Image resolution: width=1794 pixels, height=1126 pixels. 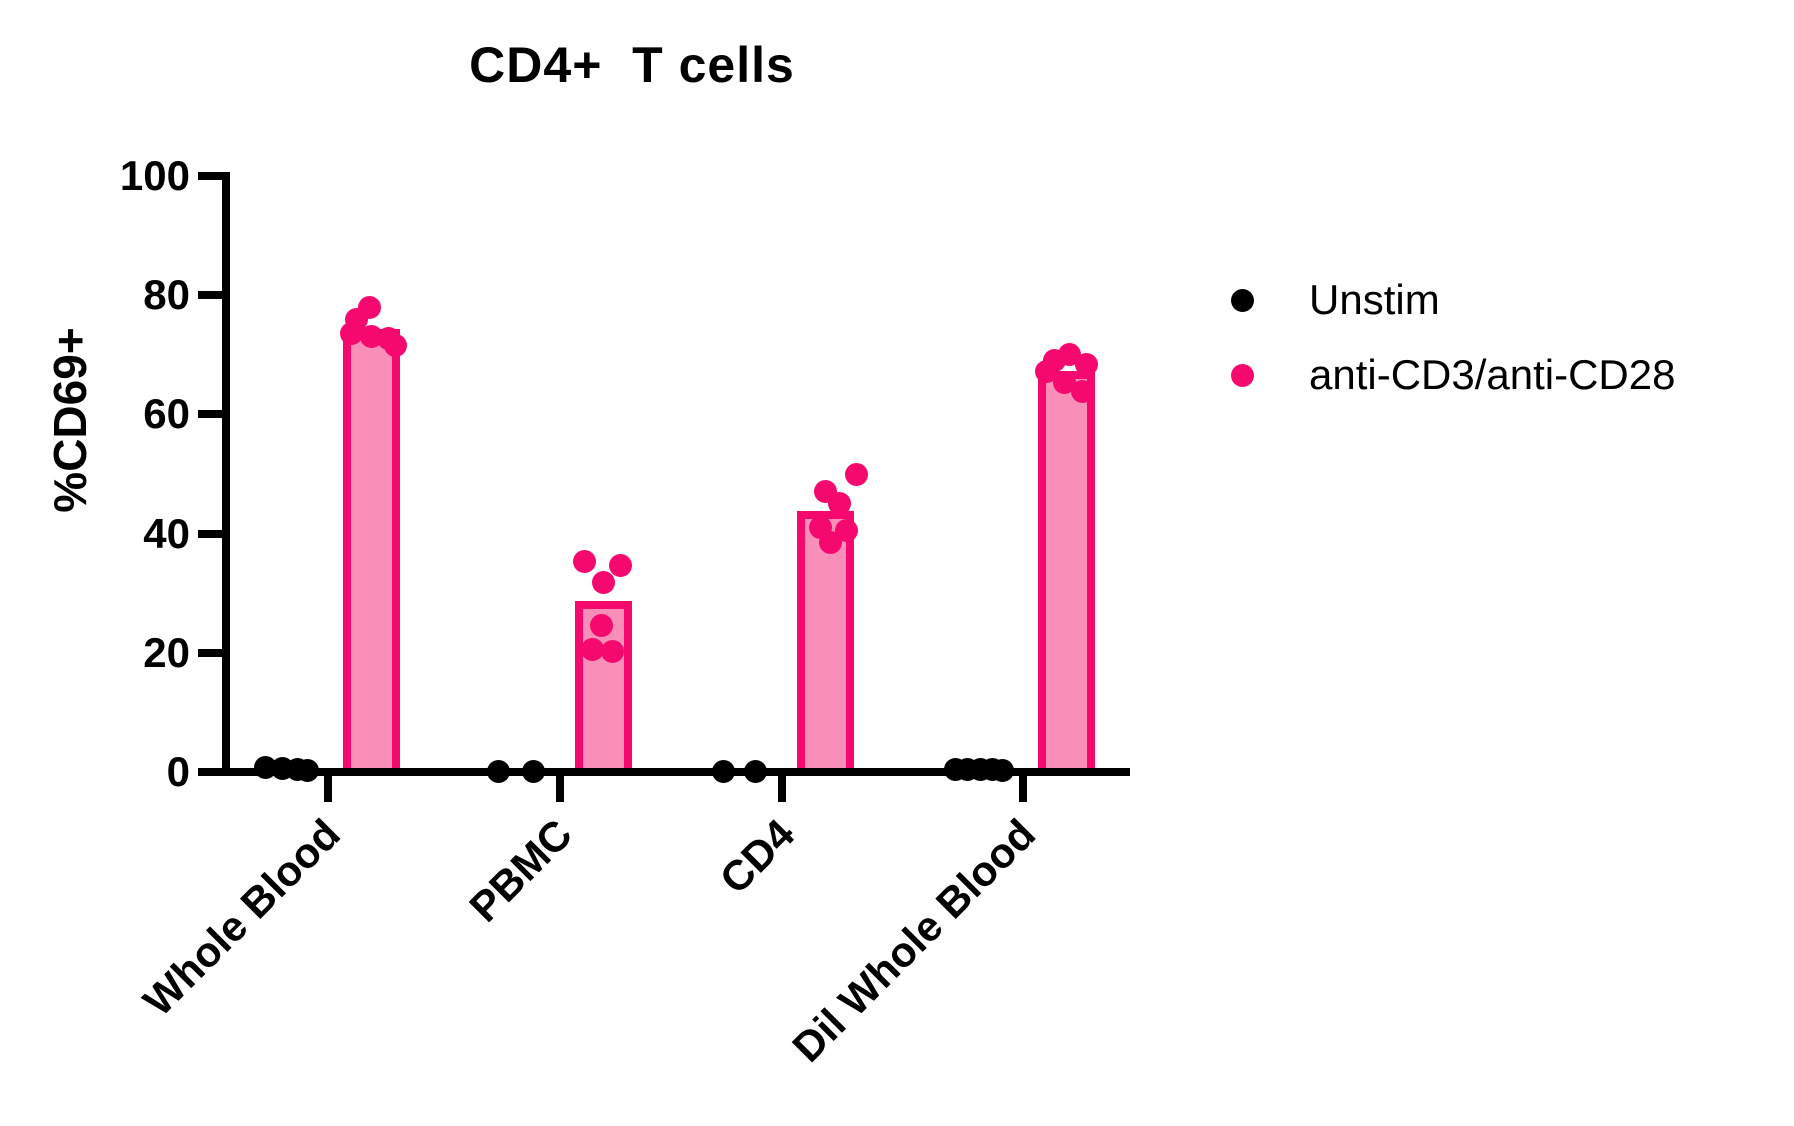 I want to click on x-axis-category-label: Whole Blood, so click(x=242, y=917).